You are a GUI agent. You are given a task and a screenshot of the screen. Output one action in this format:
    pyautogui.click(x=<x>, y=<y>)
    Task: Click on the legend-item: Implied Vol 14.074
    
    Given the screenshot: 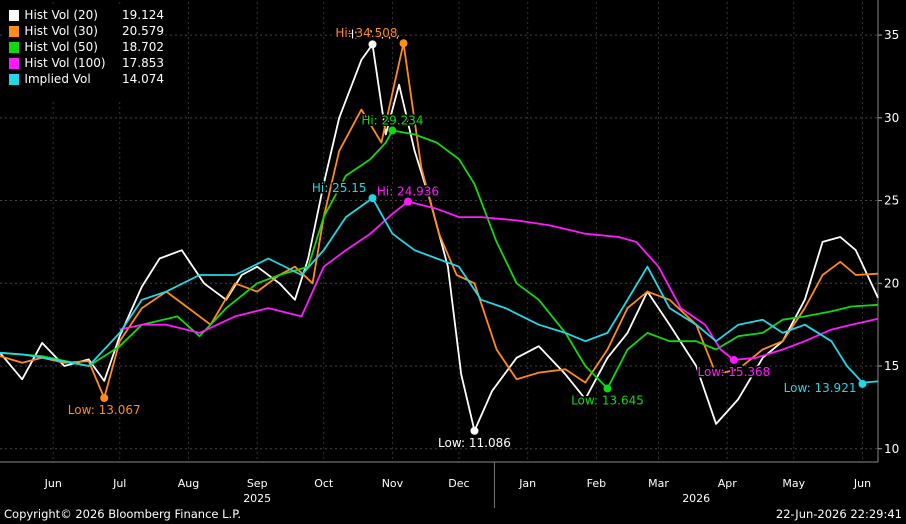 What is the action you would take?
    pyautogui.click(x=84, y=79)
    